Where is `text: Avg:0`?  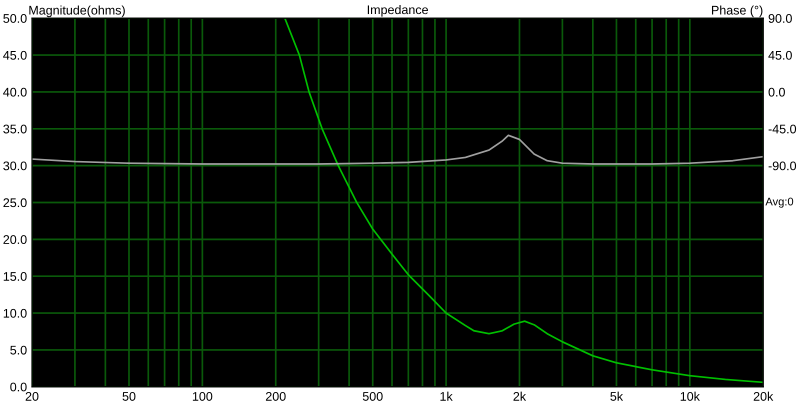
text: Avg:0 is located at coordinates (779, 203).